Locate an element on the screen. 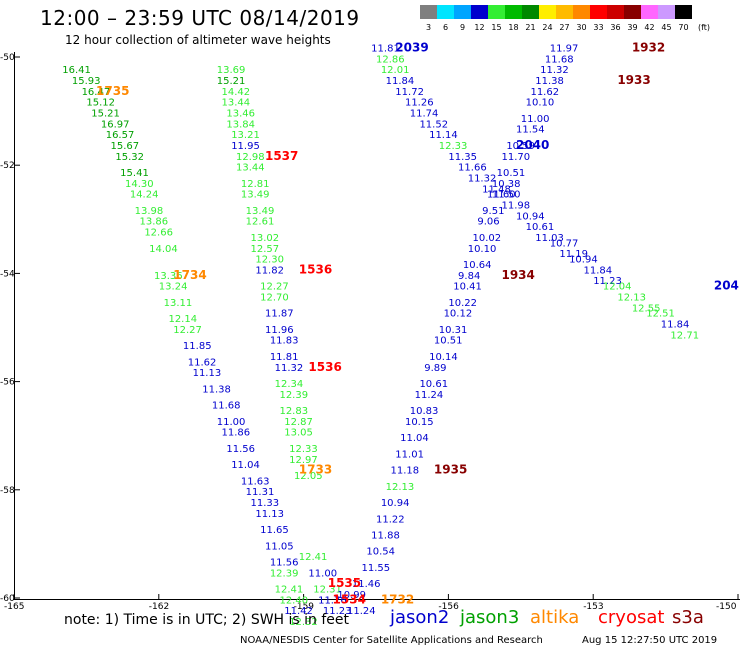 The image size is (740, 650). wave-height-value: 11.55 is located at coordinates (376, 568).